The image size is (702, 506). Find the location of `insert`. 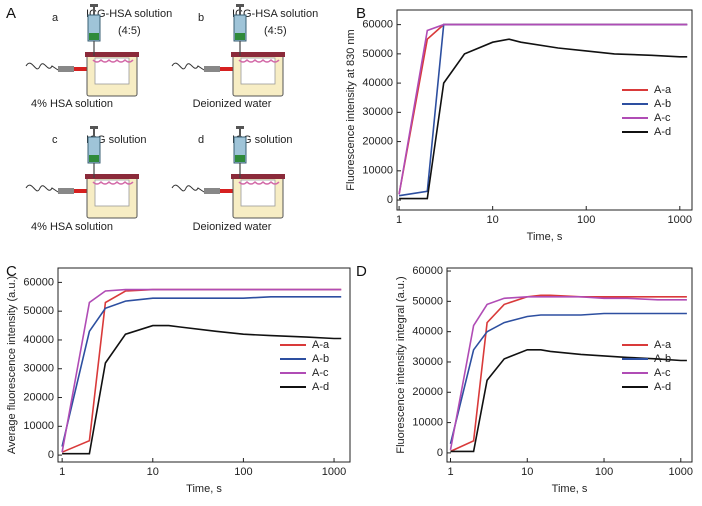

insert is located at coordinates (258, 71).